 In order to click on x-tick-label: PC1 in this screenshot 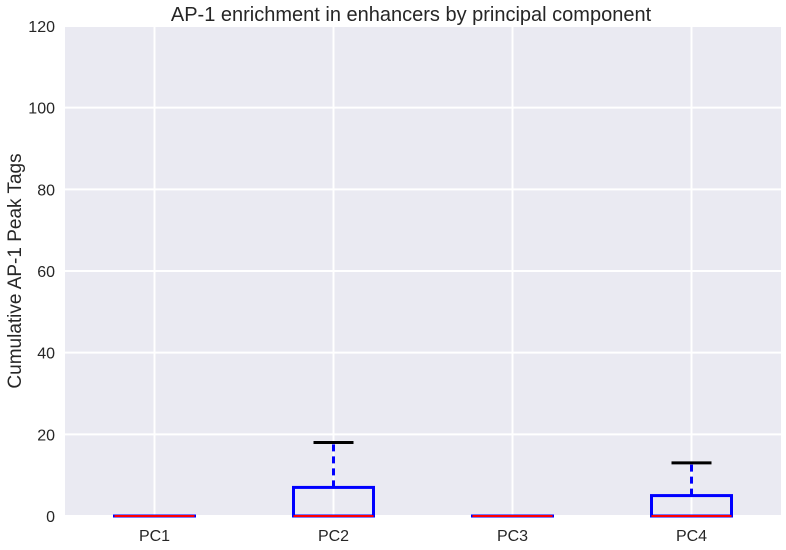, I will do `click(154, 536)`.